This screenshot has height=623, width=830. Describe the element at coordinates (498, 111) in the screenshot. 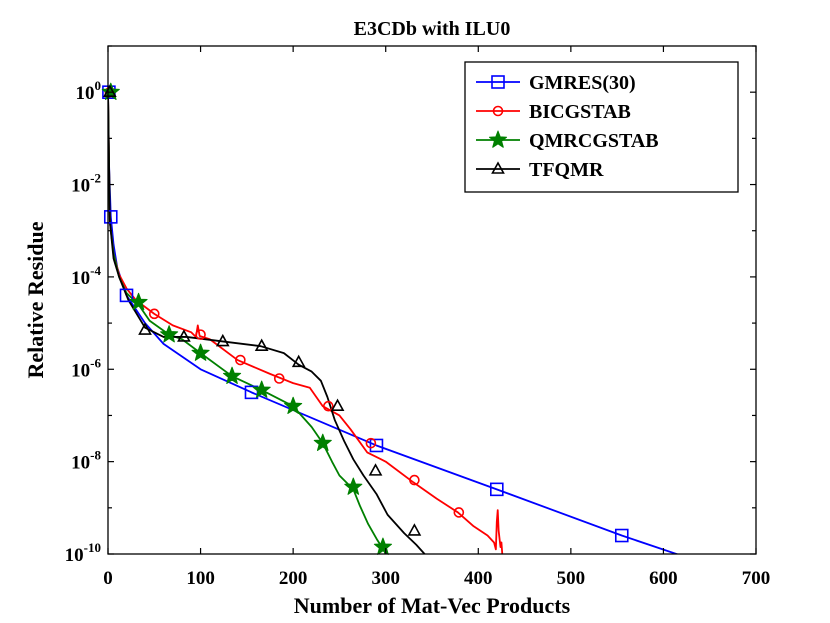

I see `legend-marker-bicgstab` at that location.